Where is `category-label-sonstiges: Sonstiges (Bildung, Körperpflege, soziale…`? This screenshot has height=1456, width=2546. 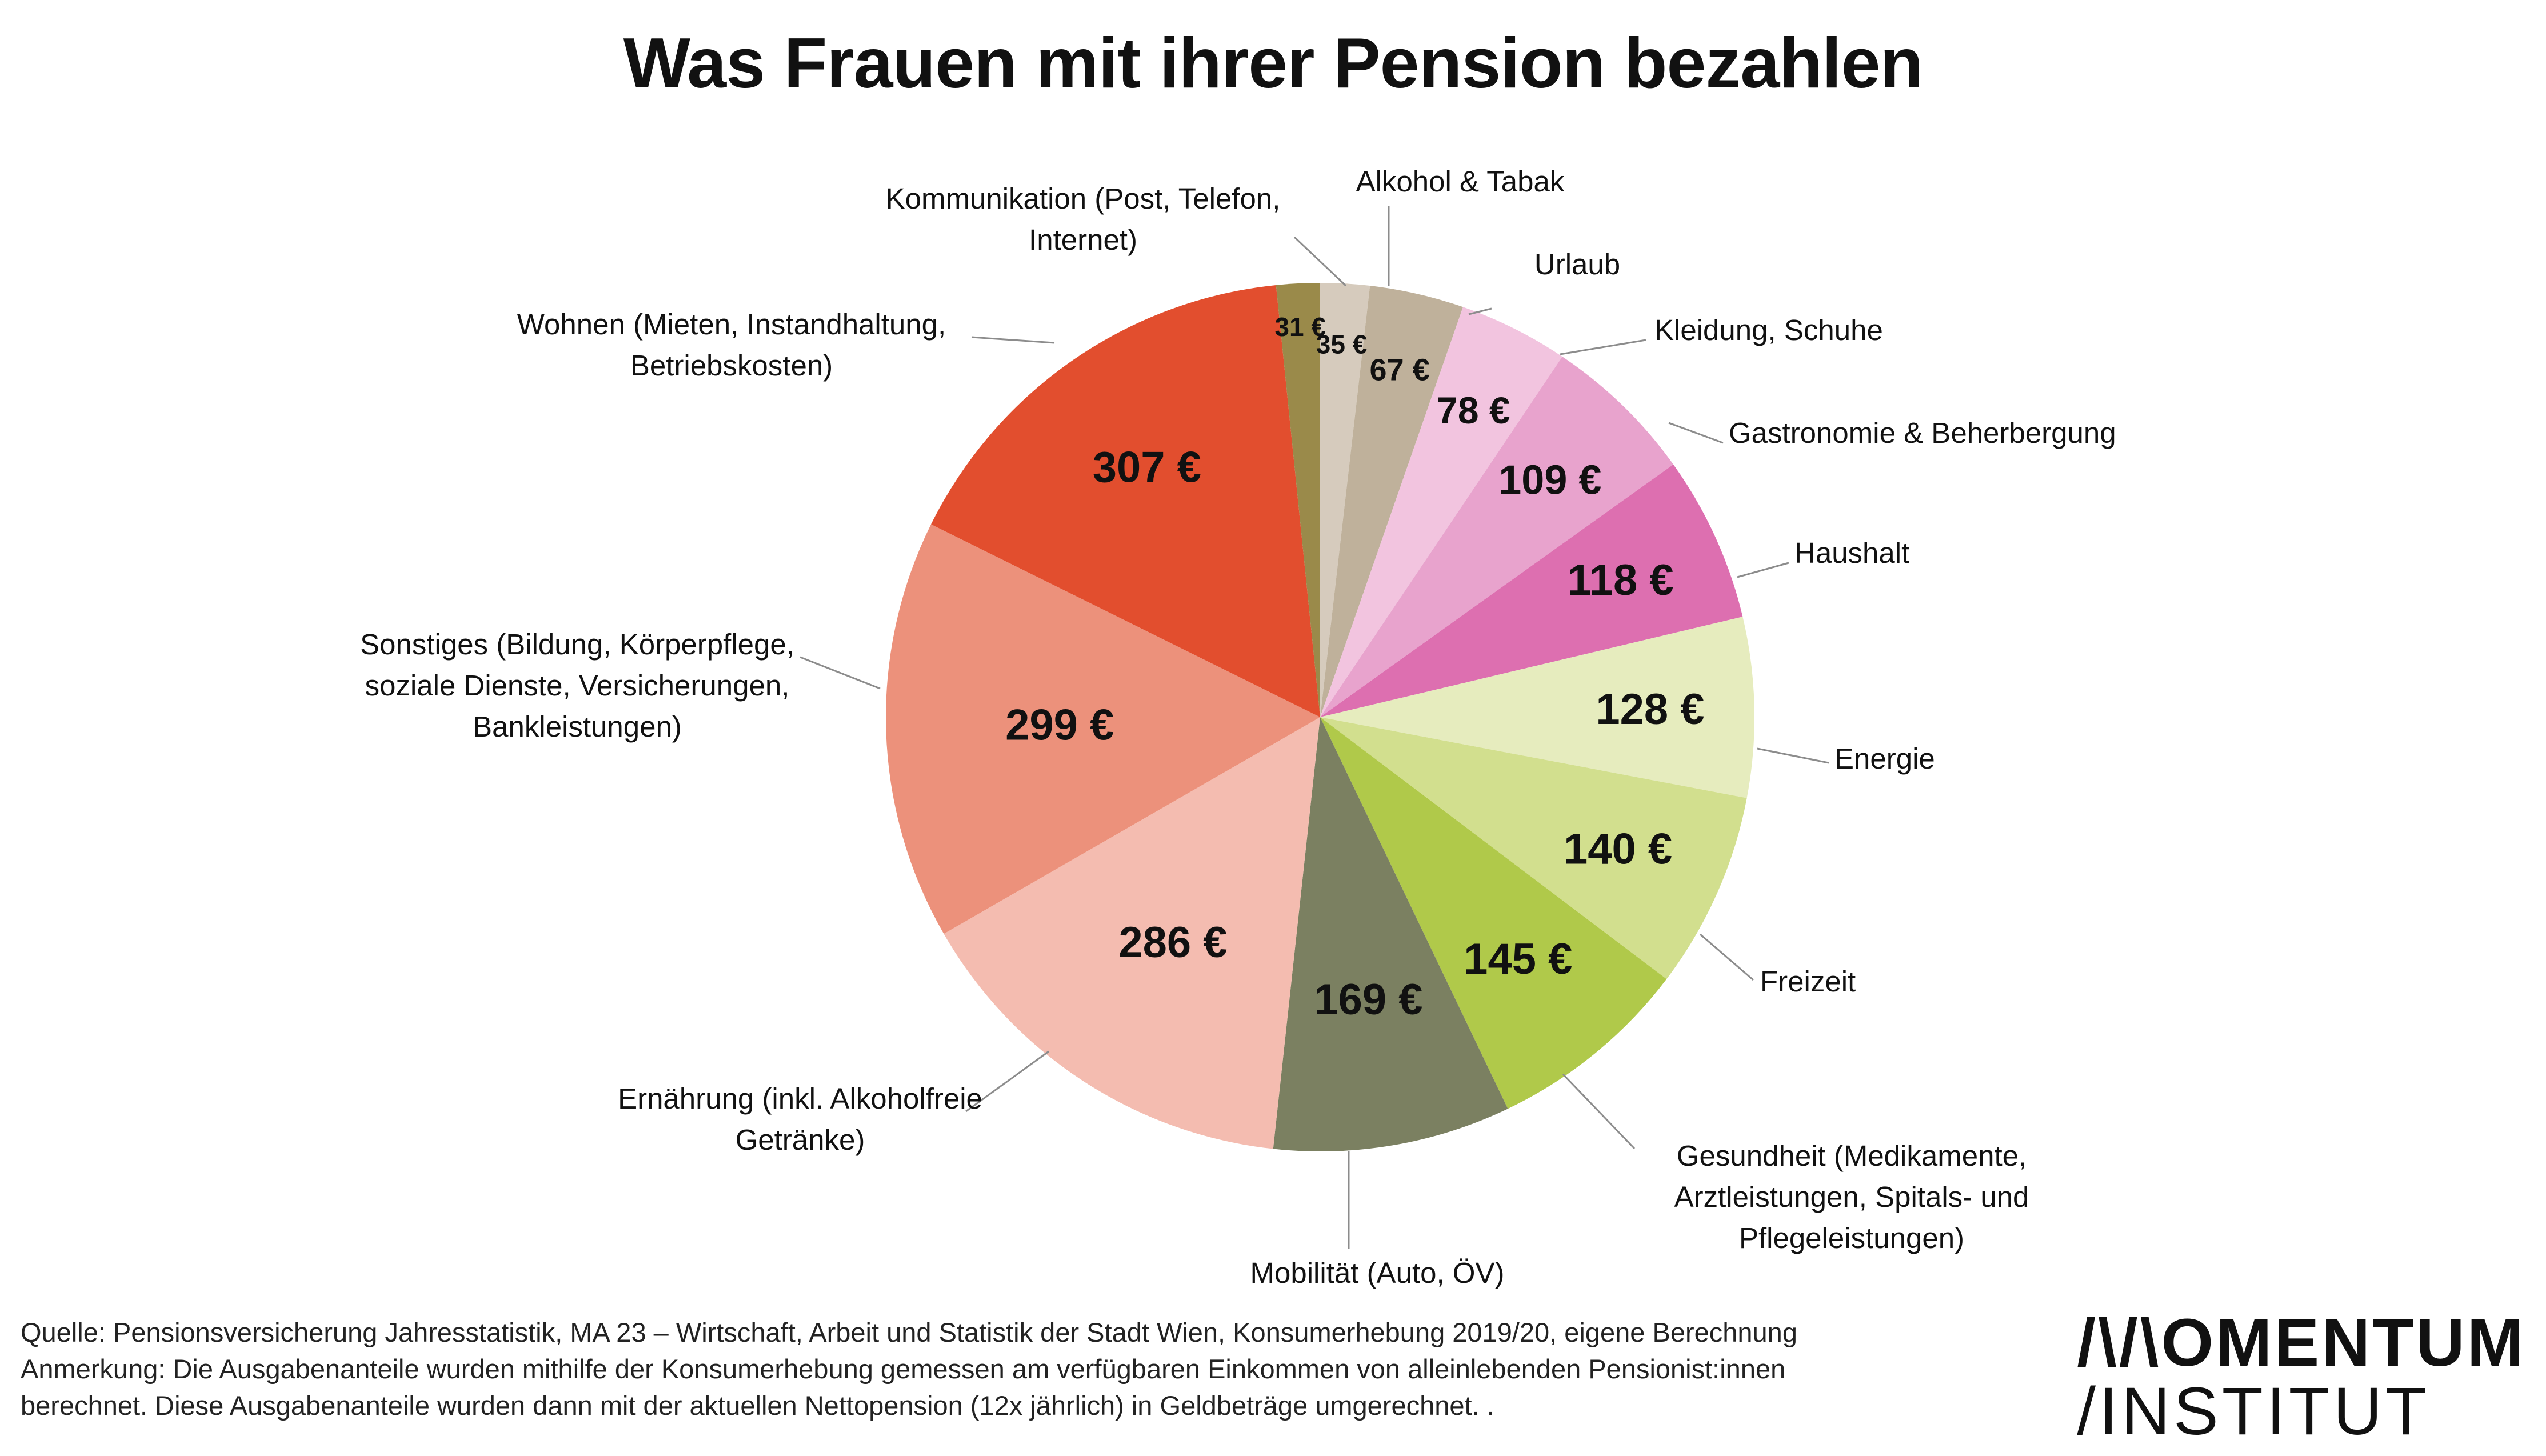 category-label-sonstiges: Sonstiges (Bildung, Körperpflege, soziale… is located at coordinates (577, 685).